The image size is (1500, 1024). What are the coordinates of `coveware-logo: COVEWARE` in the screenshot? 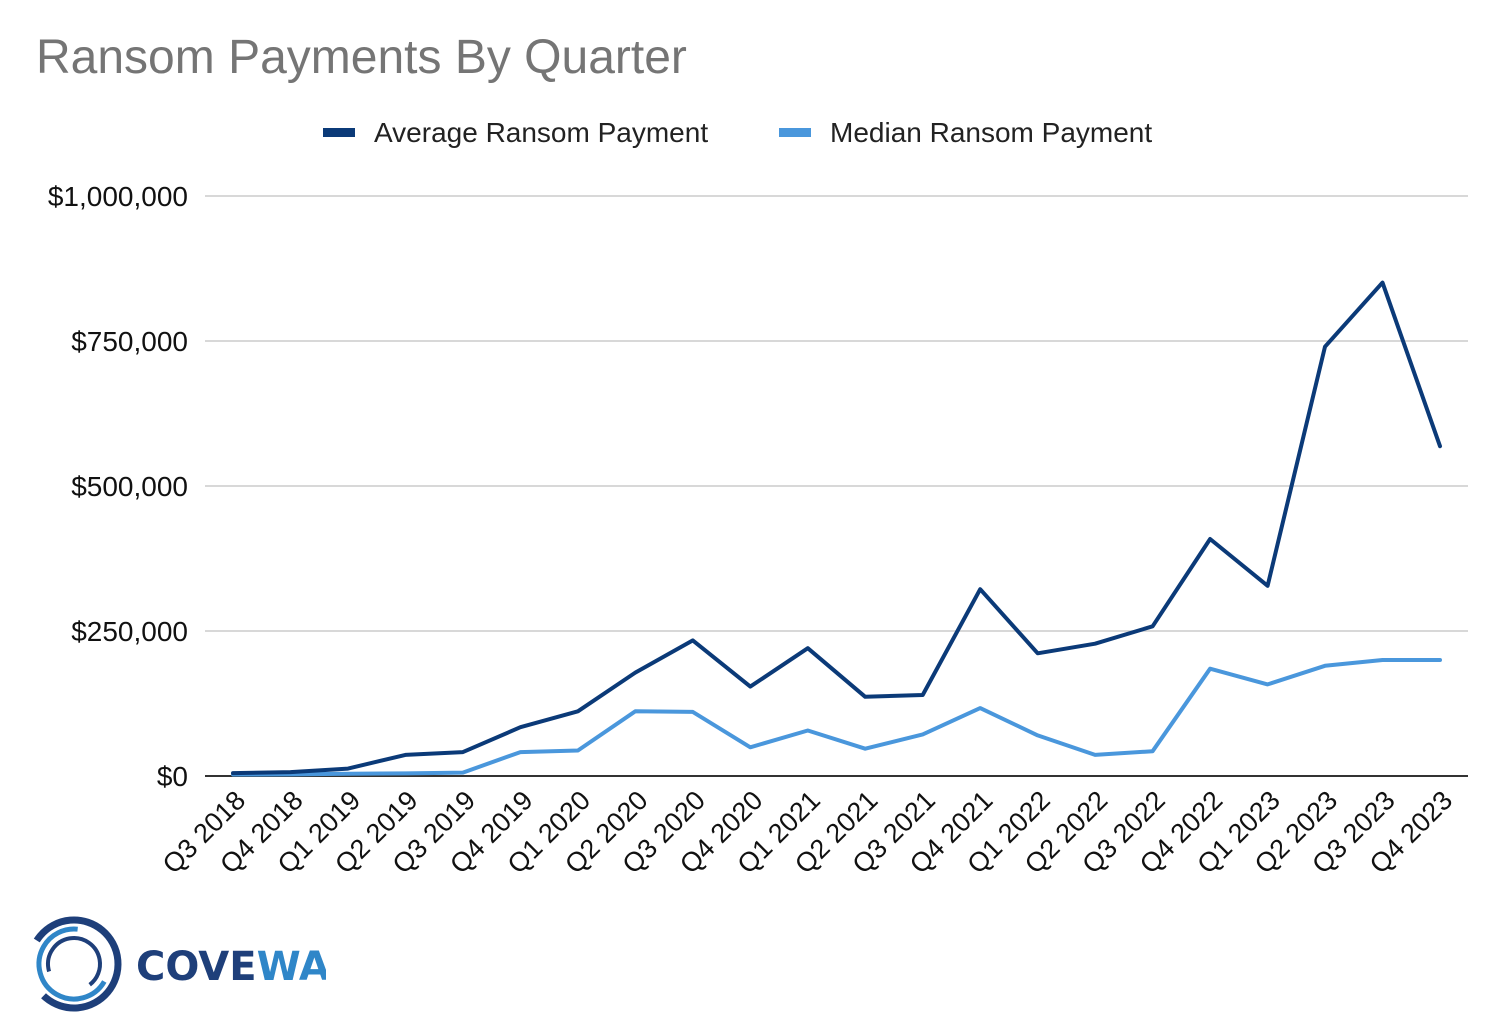 It's located at (207, 964).